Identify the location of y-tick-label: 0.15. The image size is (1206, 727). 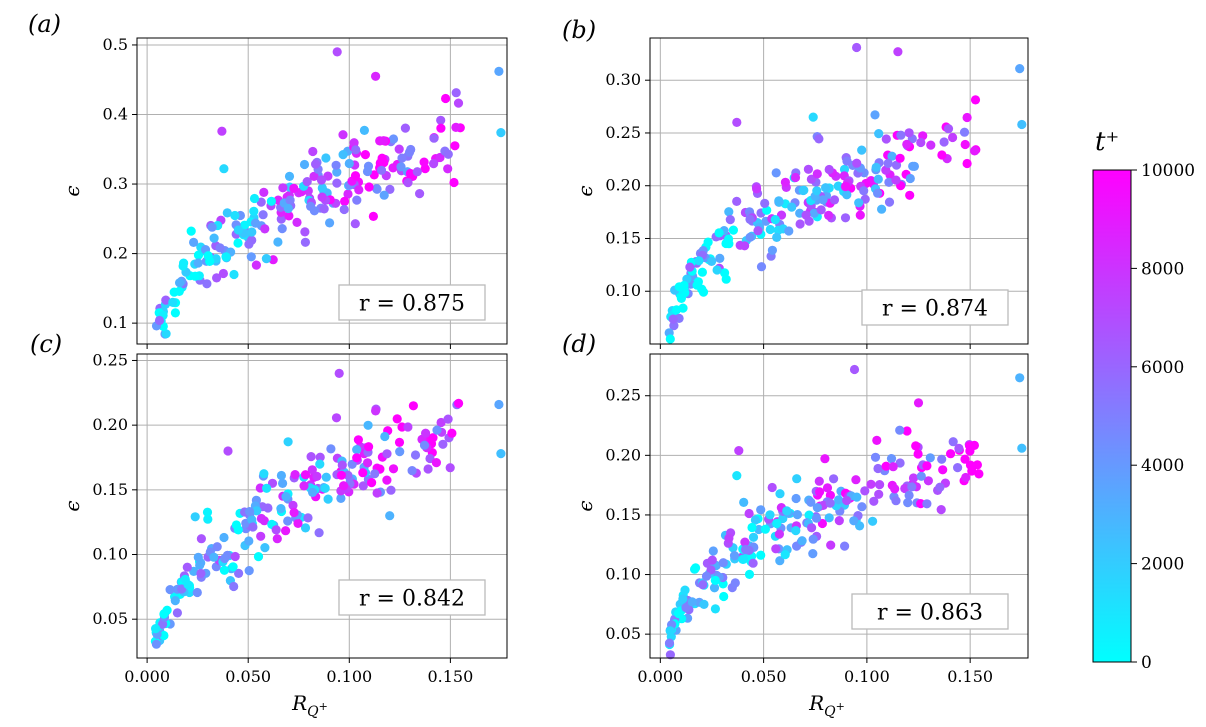
(110, 489).